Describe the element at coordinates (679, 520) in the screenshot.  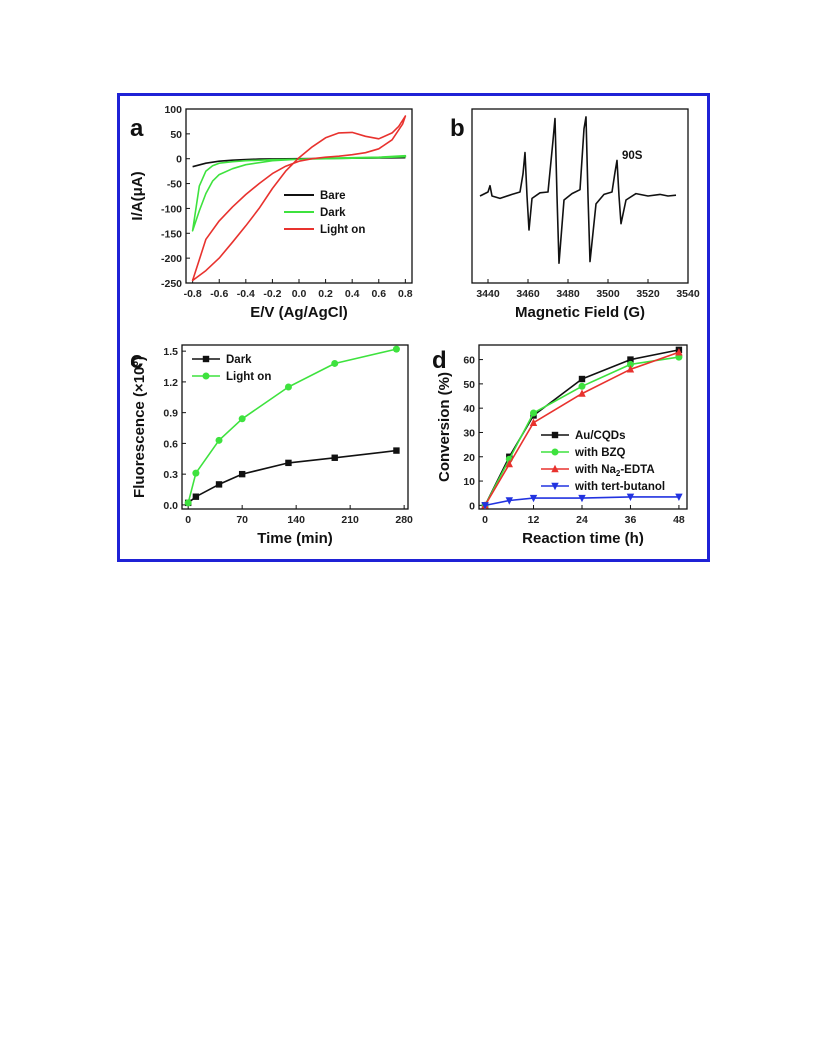
I see `x-tick-label: 48` at that location.